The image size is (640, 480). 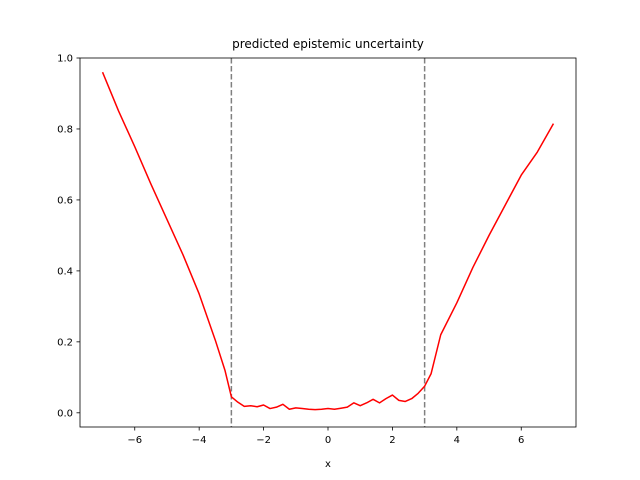 I want to click on x-tick-label: 2, so click(x=392, y=440).